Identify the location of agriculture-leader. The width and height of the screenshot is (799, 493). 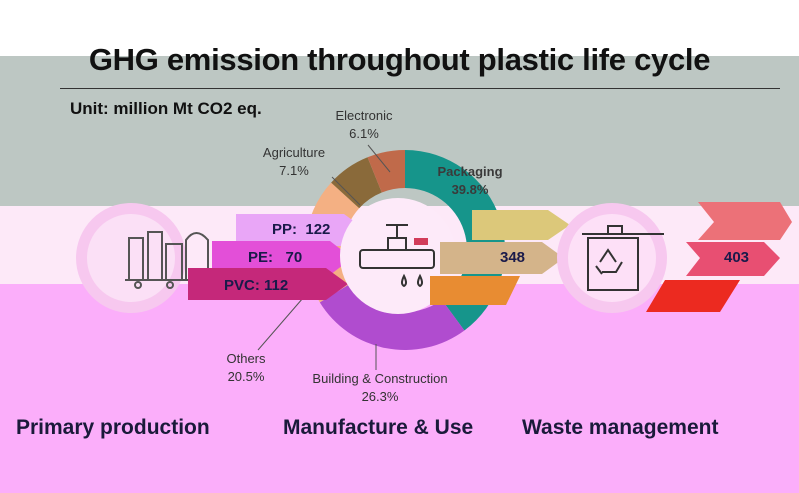
(346, 191).